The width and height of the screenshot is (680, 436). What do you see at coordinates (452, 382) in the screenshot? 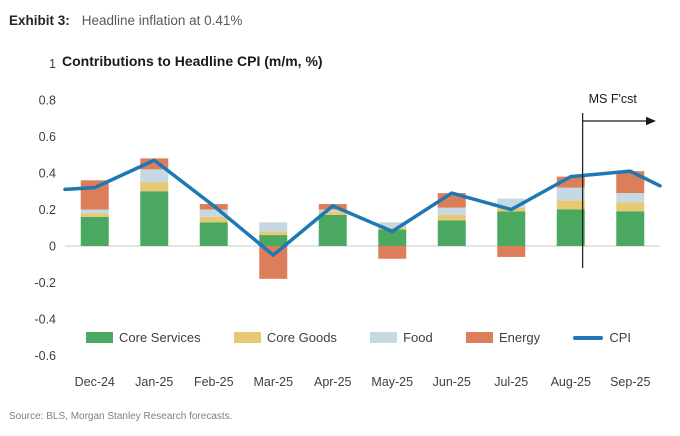
I see `x-tick-label: Jun-25` at bounding box center [452, 382].